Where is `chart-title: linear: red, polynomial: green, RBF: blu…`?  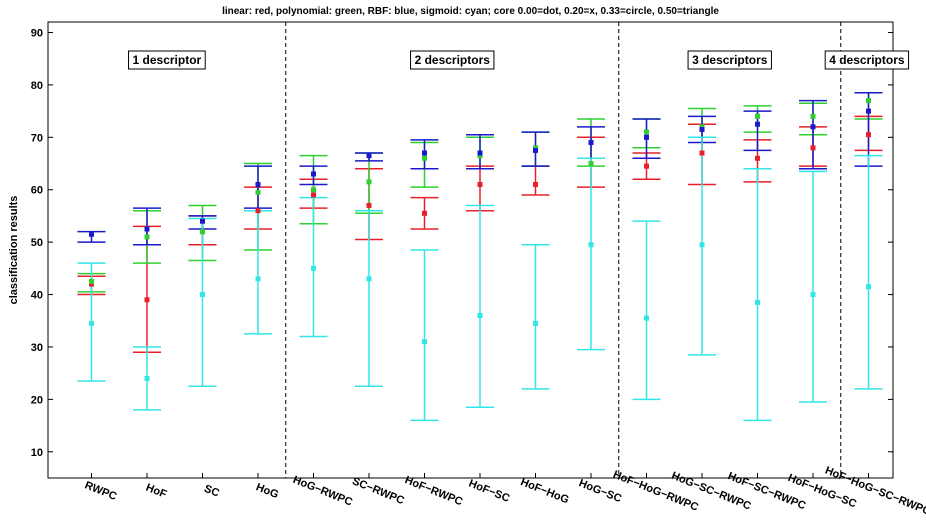 chart-title: linear: red, polynomial: green, RBF: blu… is located at coordinates (470, 11).